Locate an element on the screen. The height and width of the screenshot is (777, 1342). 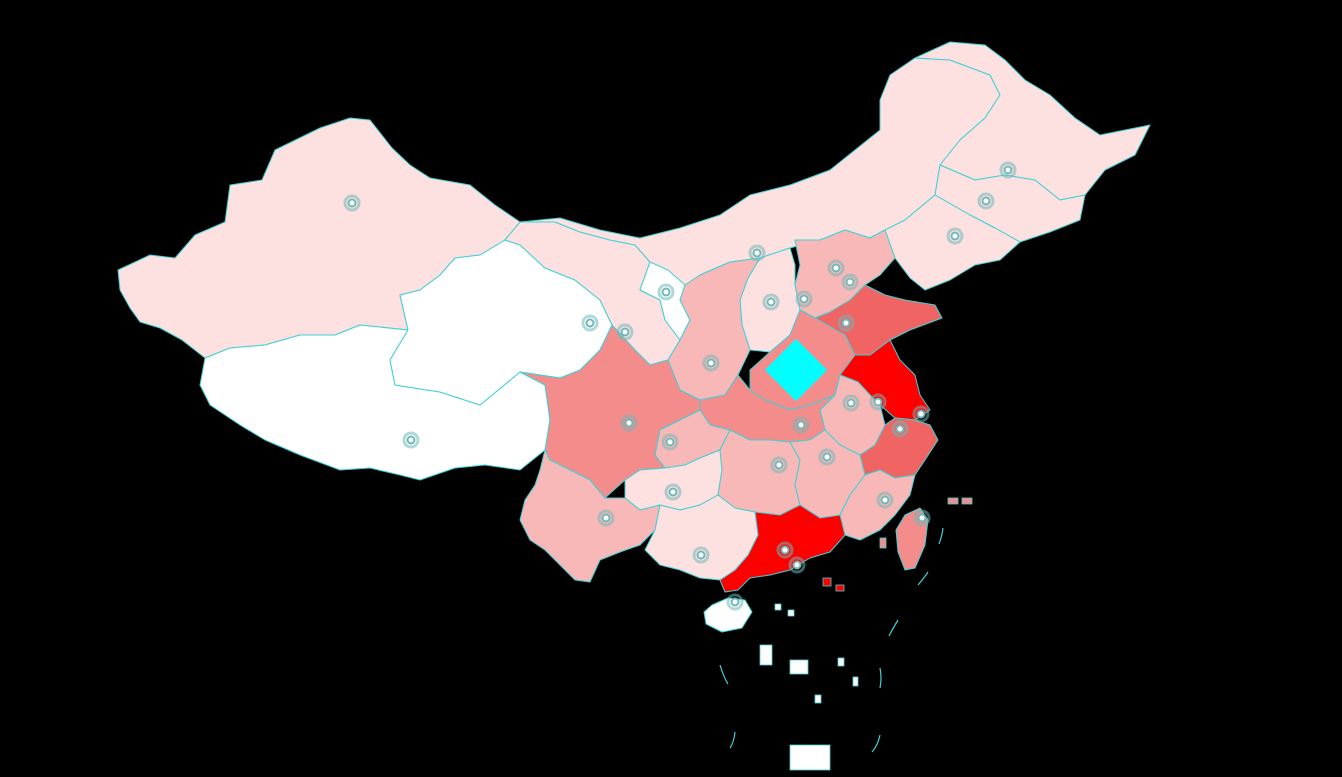
capital-marker-lhasa is located at coordinates (411, 440).